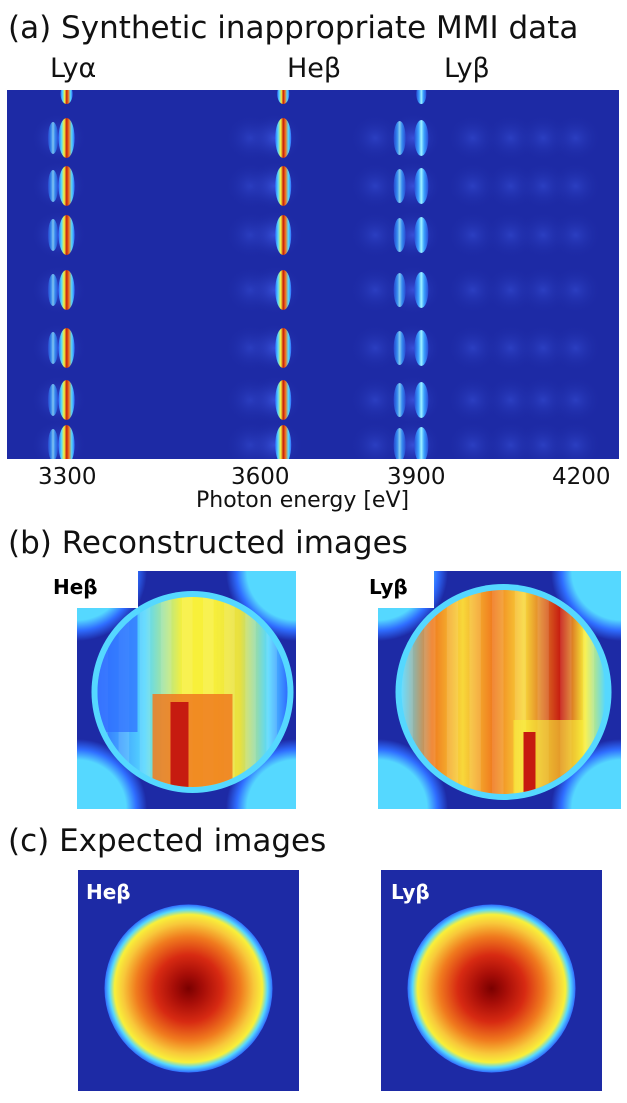  Describe the element at coordinates (581, 477) in the screenshot. I see `x-tick-4200: 4200` at that location.